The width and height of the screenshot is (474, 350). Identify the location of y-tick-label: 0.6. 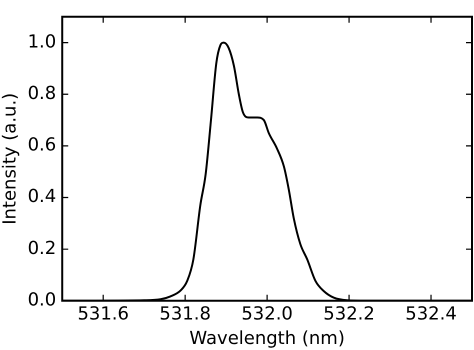
(42, 145).